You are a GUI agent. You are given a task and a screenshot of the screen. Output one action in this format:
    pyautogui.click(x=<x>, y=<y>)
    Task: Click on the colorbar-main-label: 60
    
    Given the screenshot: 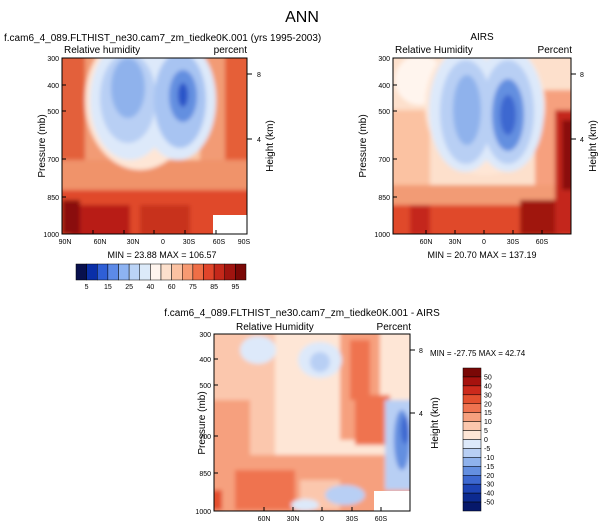 What is the action you would take?
    pyautogui.click(x=172, y=287)
    